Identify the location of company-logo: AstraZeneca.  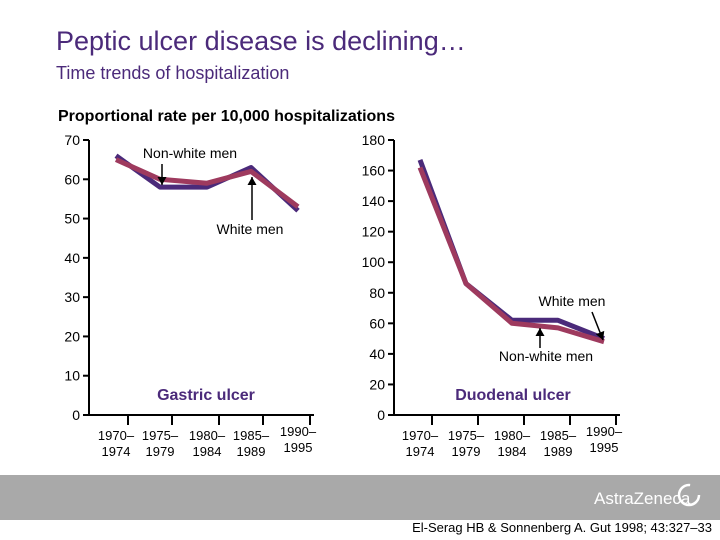
(642, 498).